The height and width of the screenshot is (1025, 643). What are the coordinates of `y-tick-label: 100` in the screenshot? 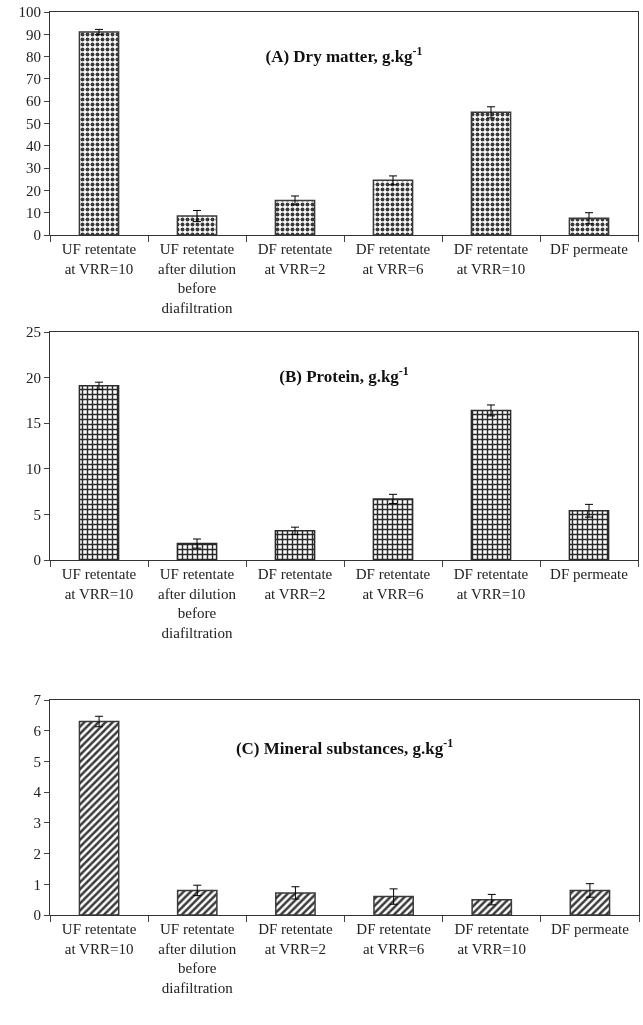 It's located at (29, 12).